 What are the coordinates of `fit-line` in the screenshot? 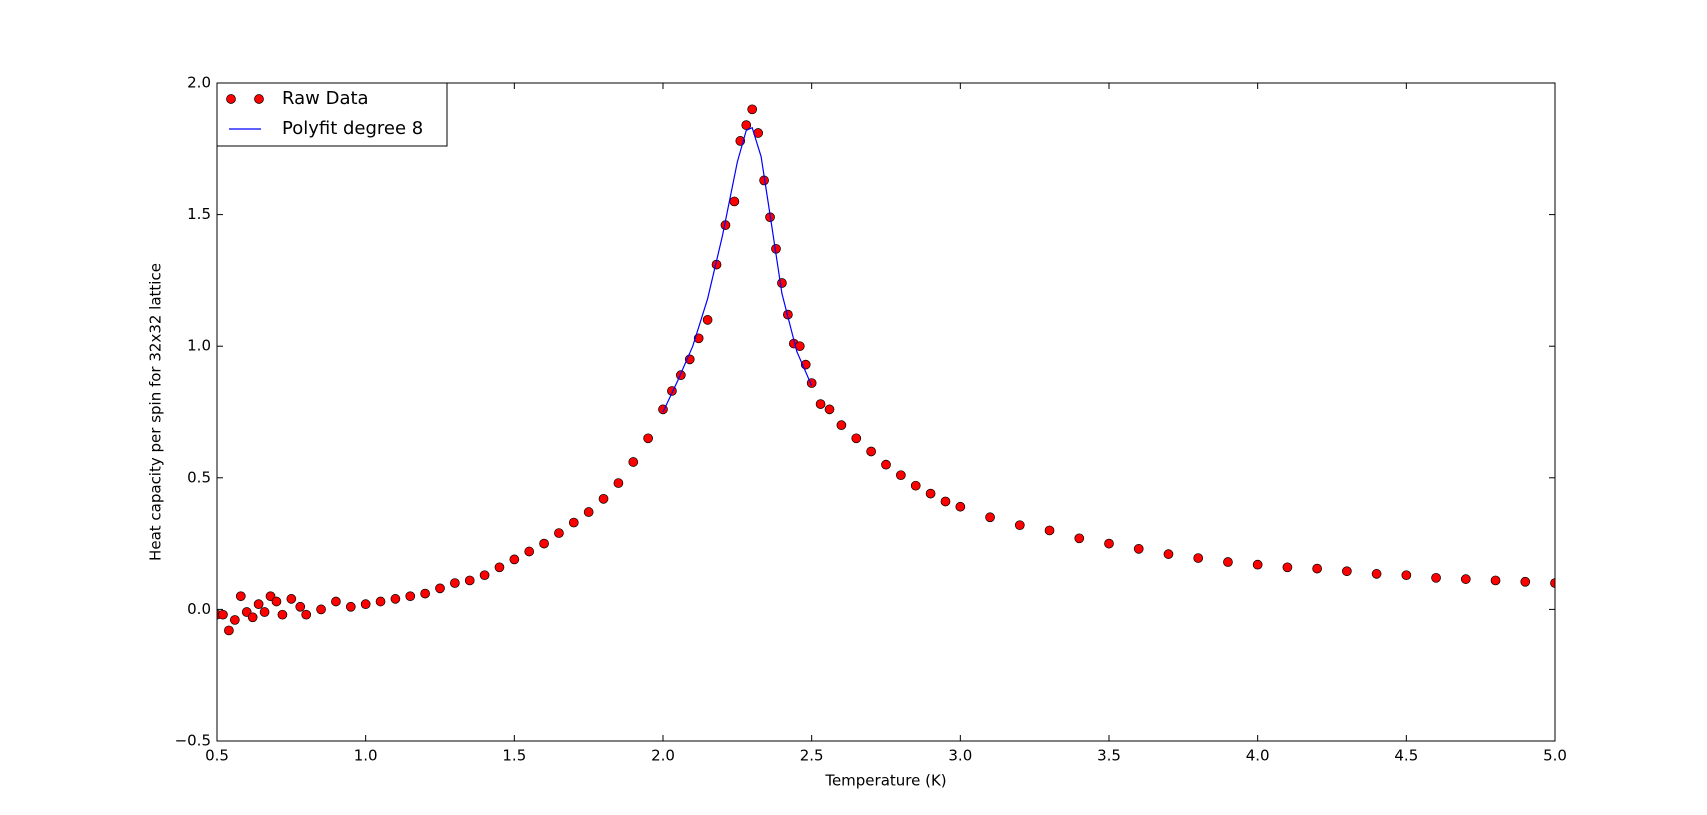 It's located at (737, 269).